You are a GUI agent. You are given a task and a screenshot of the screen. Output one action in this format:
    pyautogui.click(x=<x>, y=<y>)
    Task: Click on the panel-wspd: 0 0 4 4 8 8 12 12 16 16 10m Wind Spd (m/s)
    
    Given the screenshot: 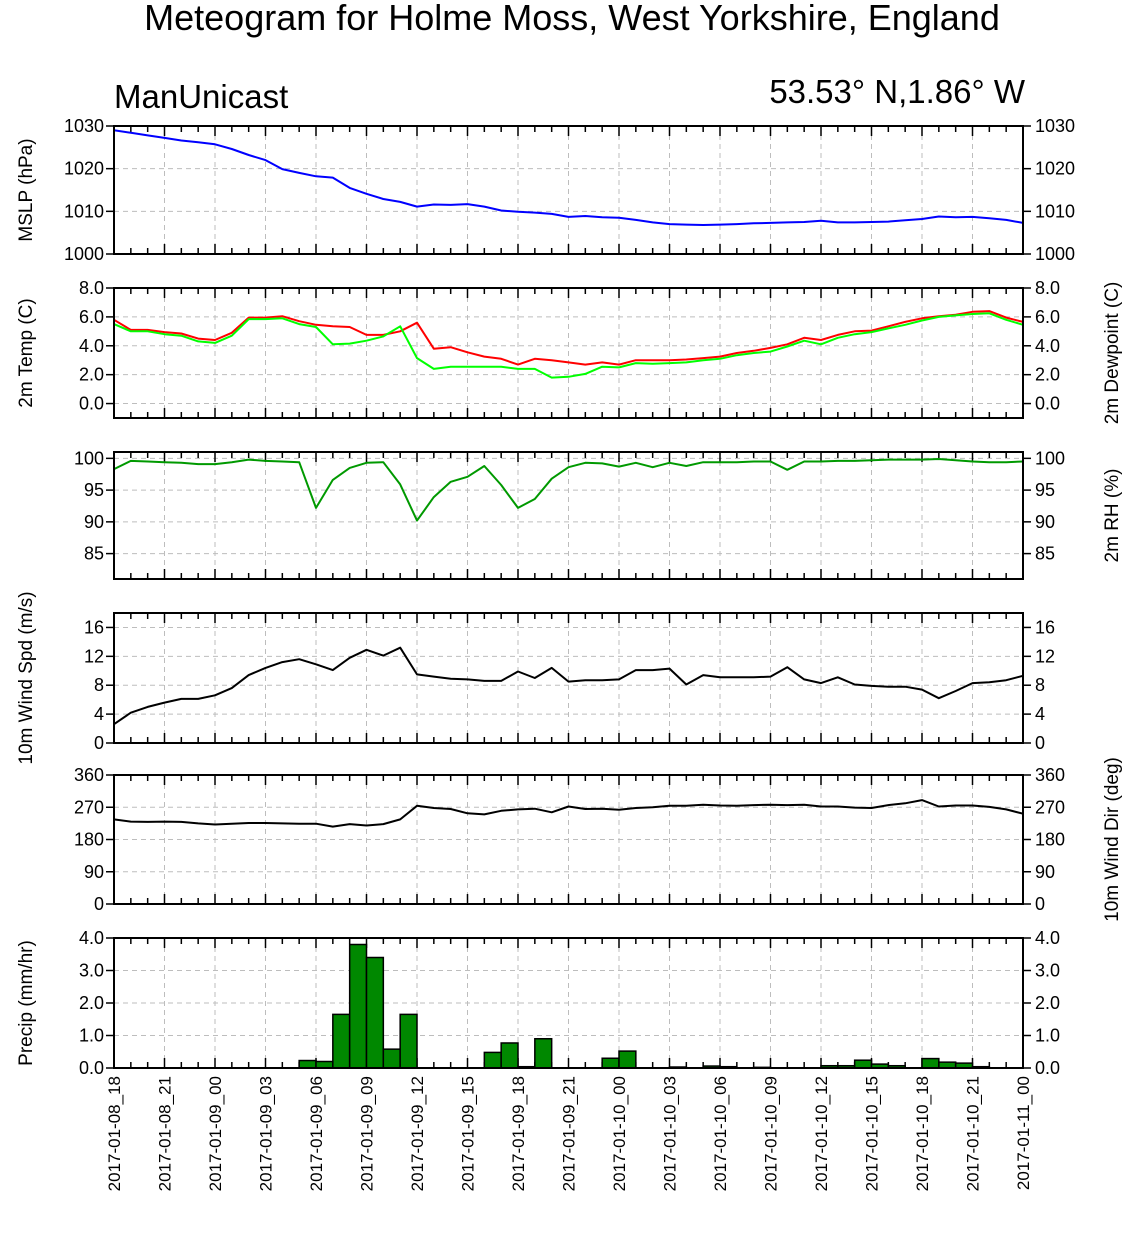 What is the action you would take?
    pyautogui.click(x=535, y=677)
    